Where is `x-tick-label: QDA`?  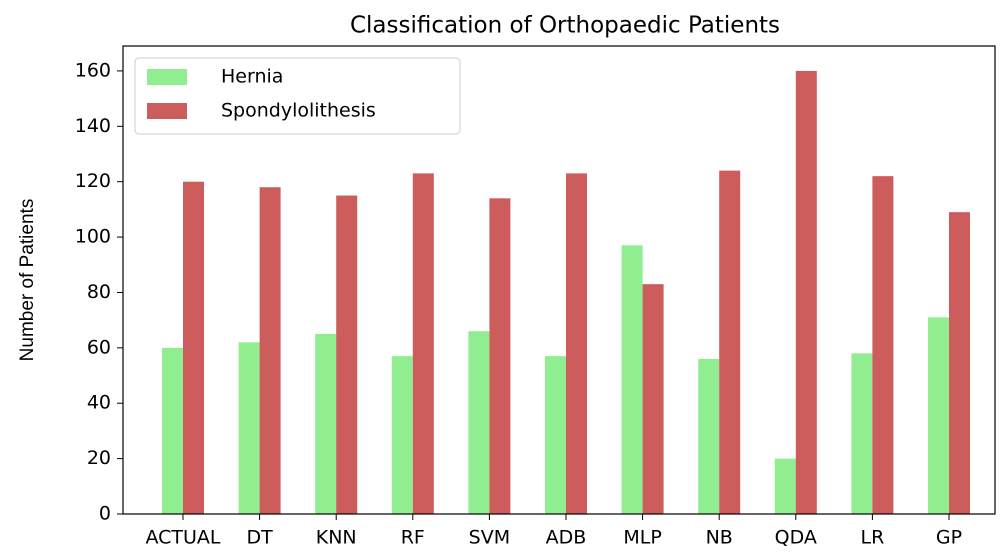 x-tick-label: QDA is located at coordinates (796, 538).